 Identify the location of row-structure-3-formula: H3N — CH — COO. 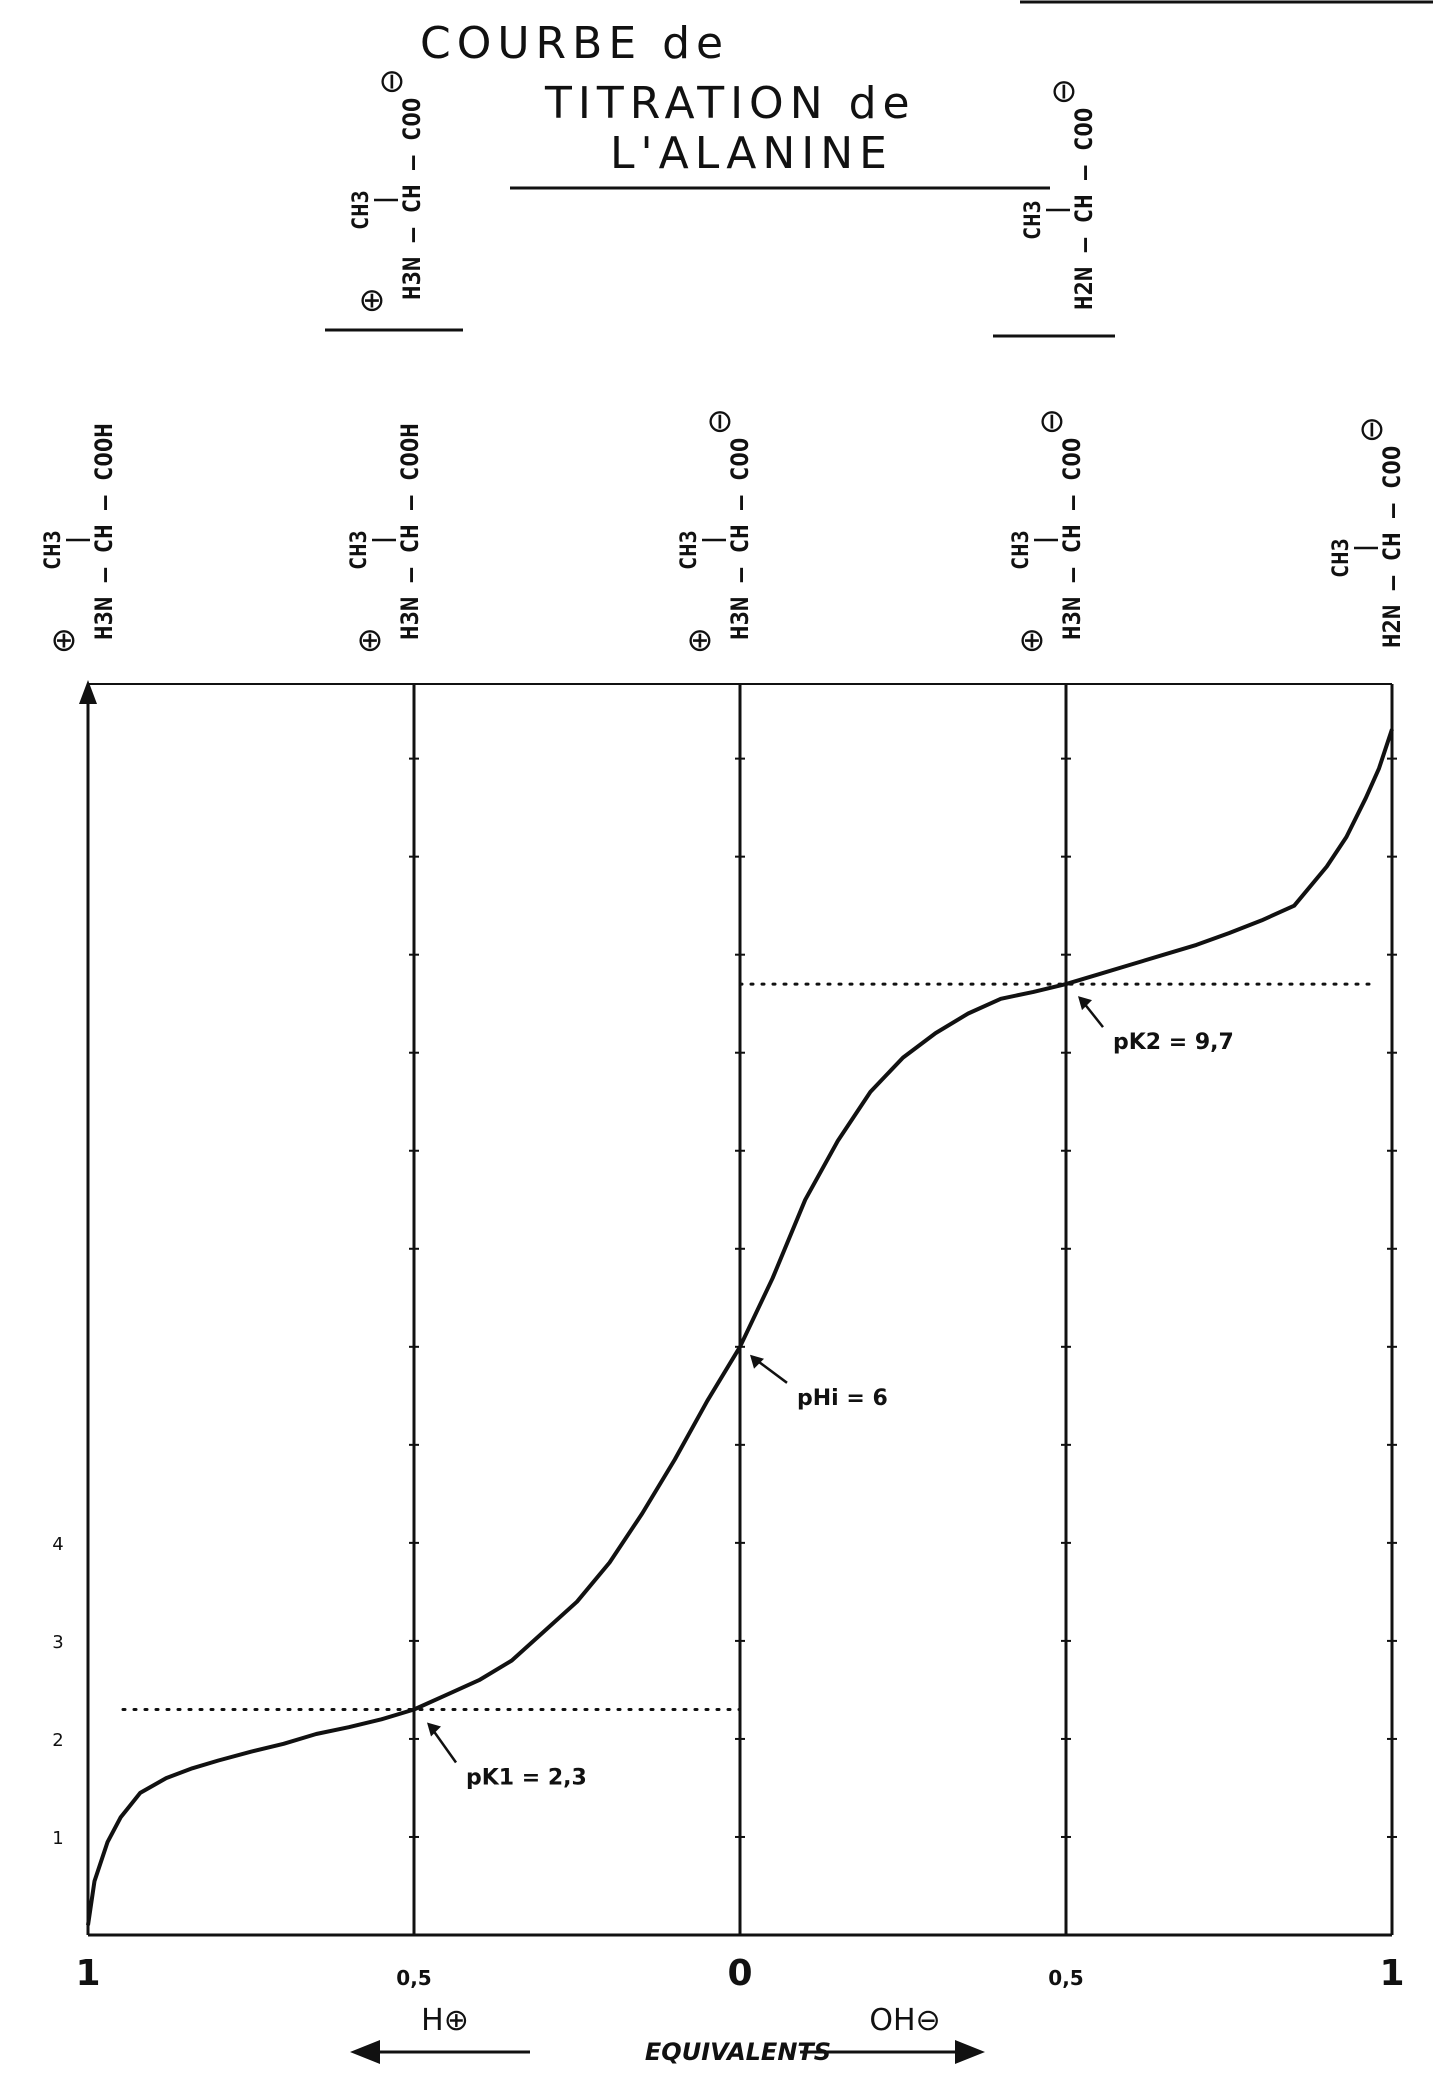
(1072, 539).